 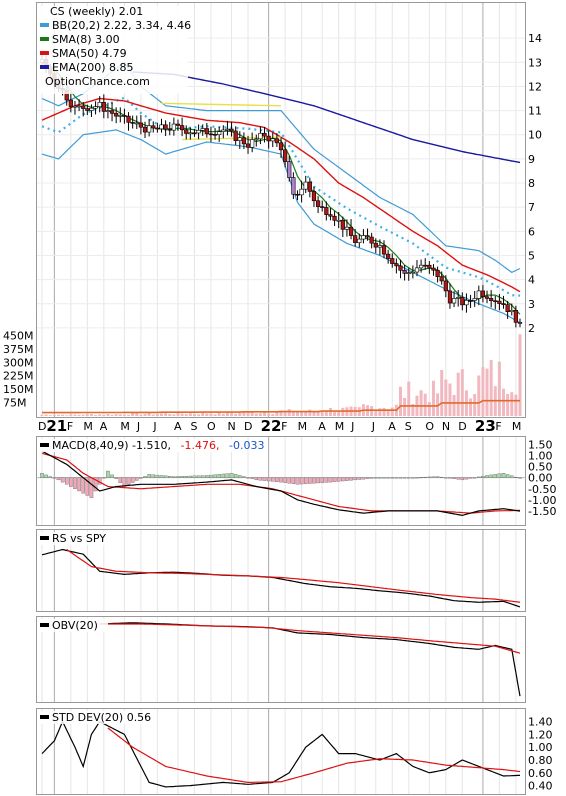 What do you see at coordinates (540, 456) in the screenshot?
I see `y-tick-macd-1: 1.00` at bounding box center [540, 456].